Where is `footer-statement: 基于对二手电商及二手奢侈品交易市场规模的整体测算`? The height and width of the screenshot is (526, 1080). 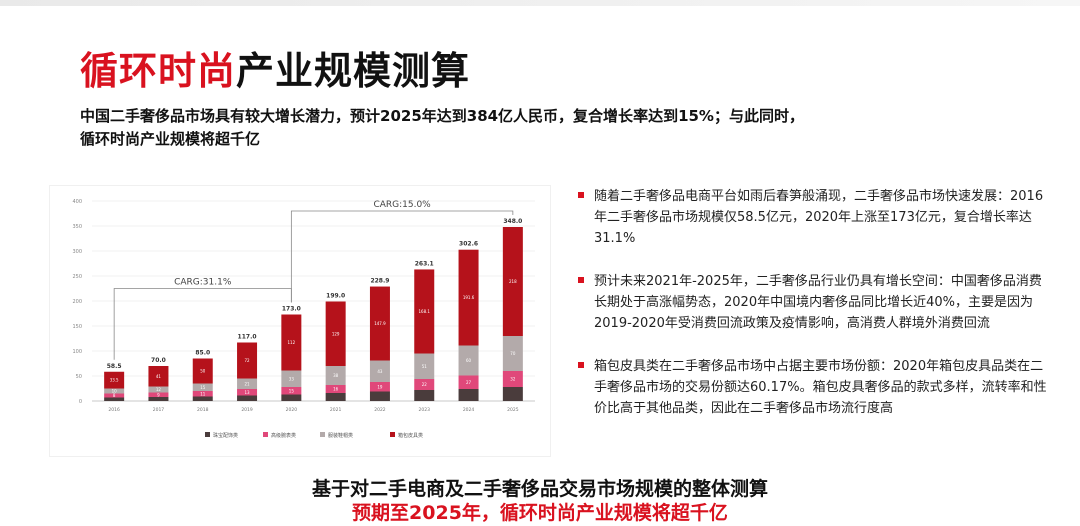
footer-statement: 基于对二手电商及二手奢侈品交易市场规模的整体测算 is located at coordinates (539, 489).